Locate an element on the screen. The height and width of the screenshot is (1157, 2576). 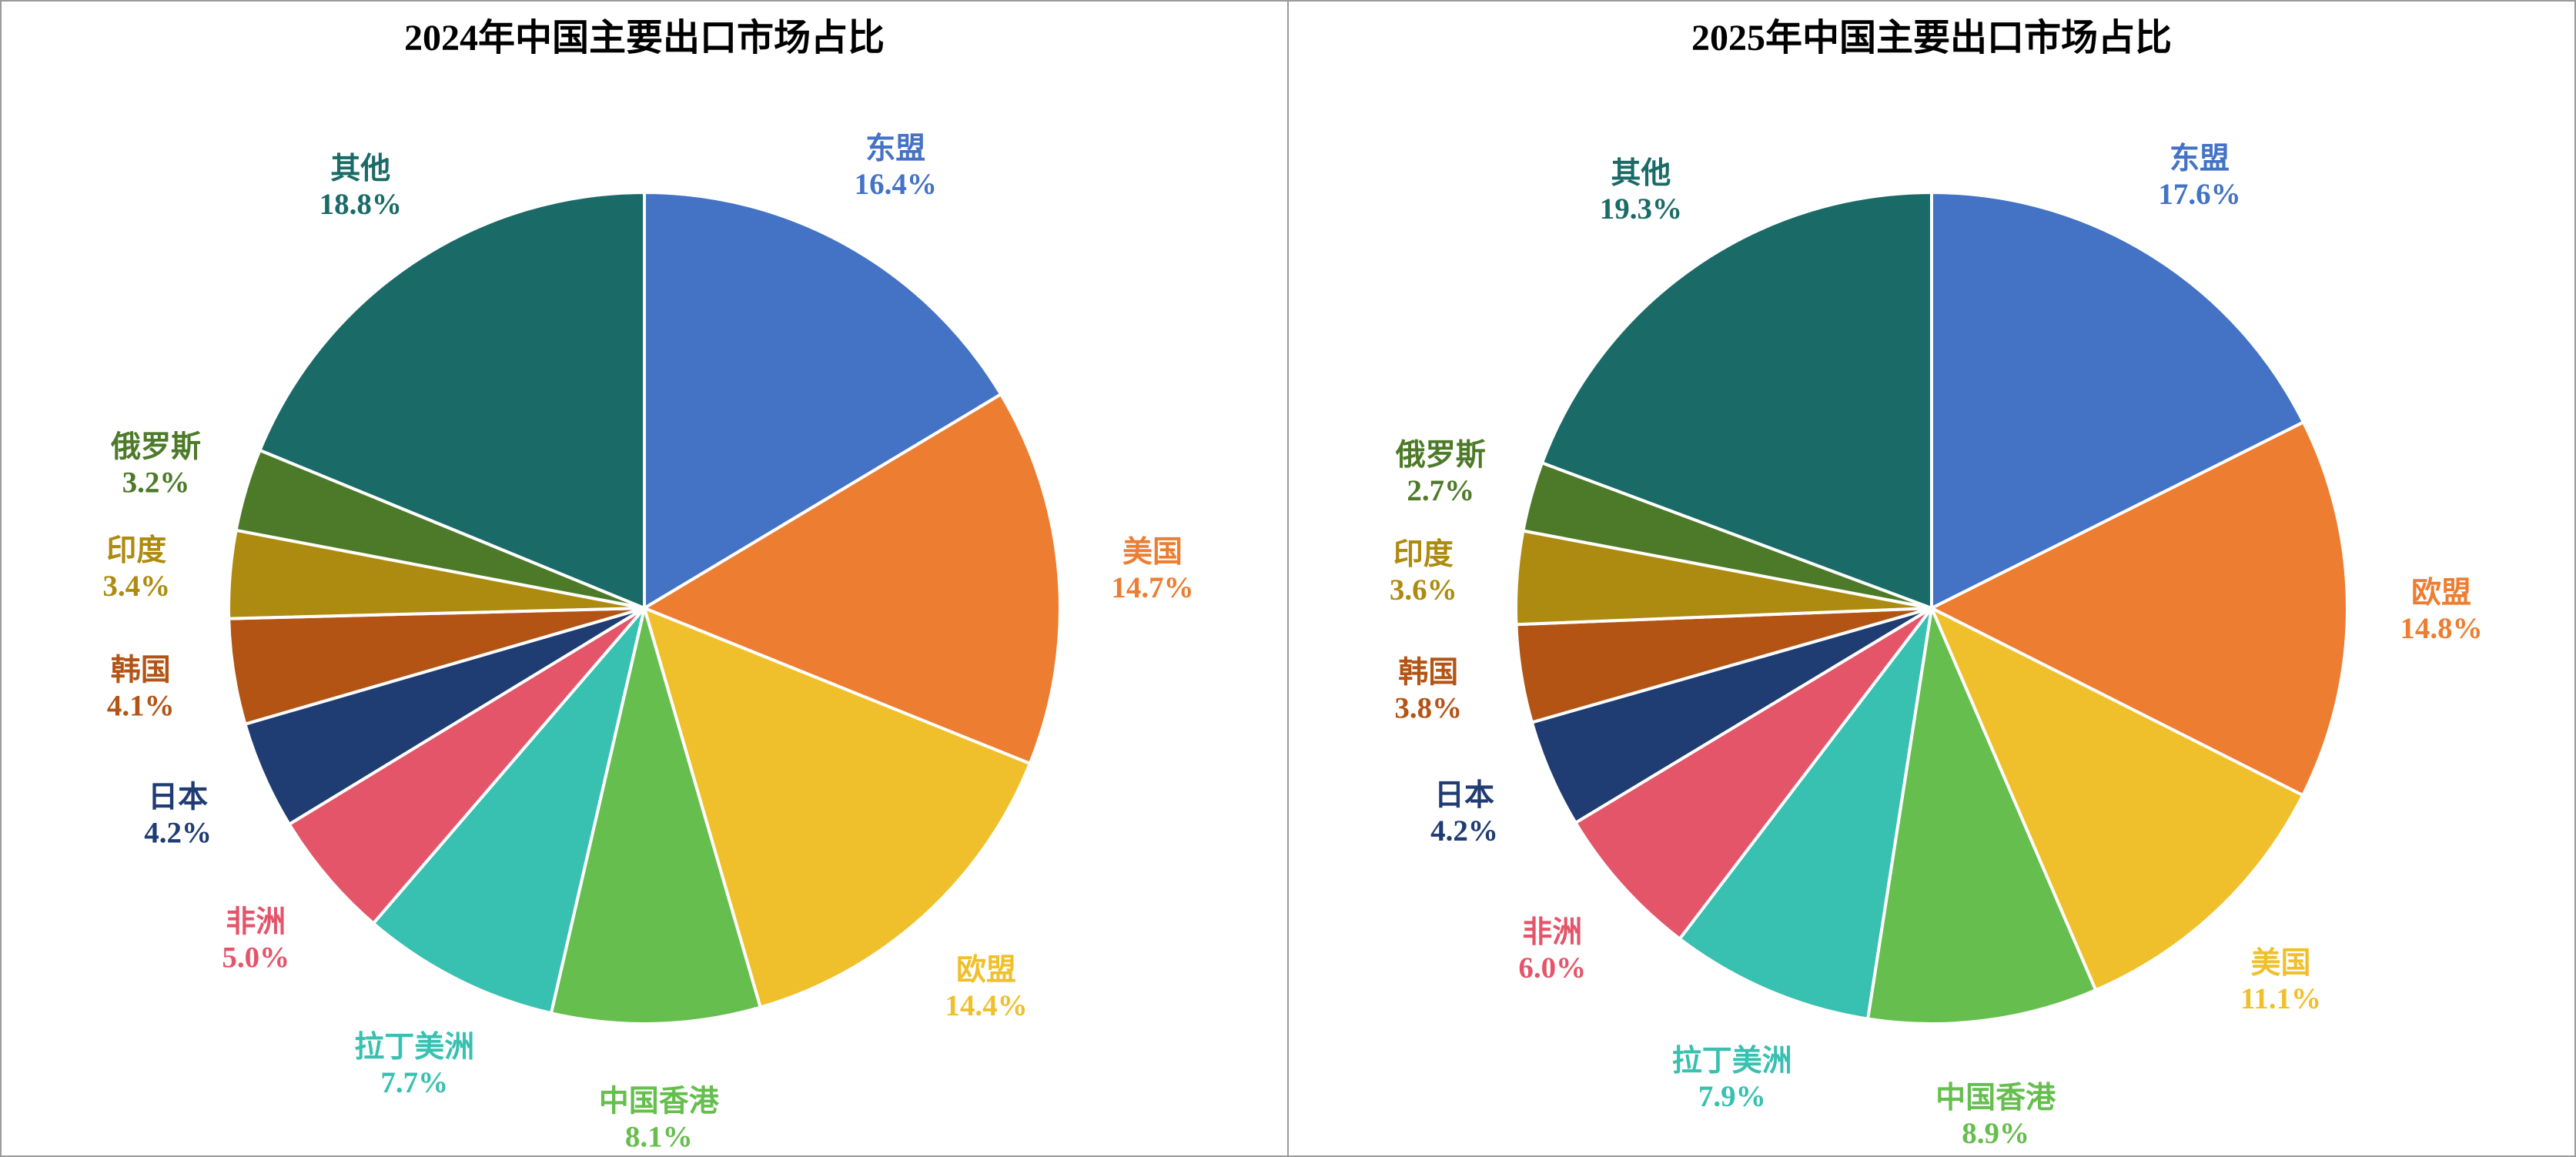
chart-title-2024: 2024年中国主要出口市场占比 is located at coordinates (644, 38).